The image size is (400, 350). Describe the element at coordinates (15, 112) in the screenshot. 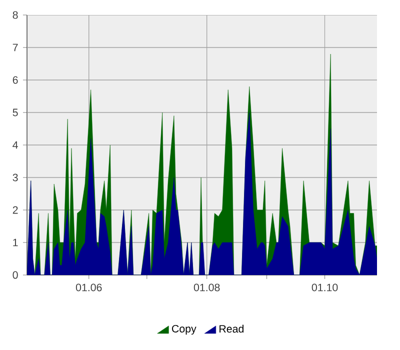

I see `y-tick-label: 5` at that location.